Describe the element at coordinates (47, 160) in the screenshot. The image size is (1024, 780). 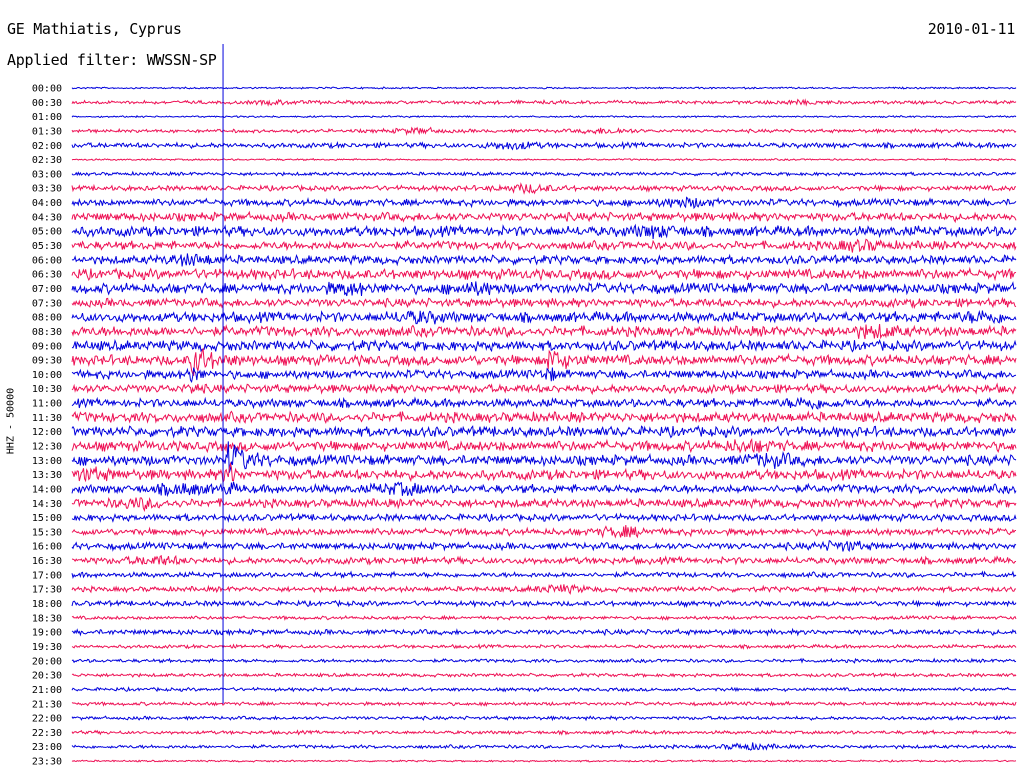
I see `row-time-label: 02:30` at that location.